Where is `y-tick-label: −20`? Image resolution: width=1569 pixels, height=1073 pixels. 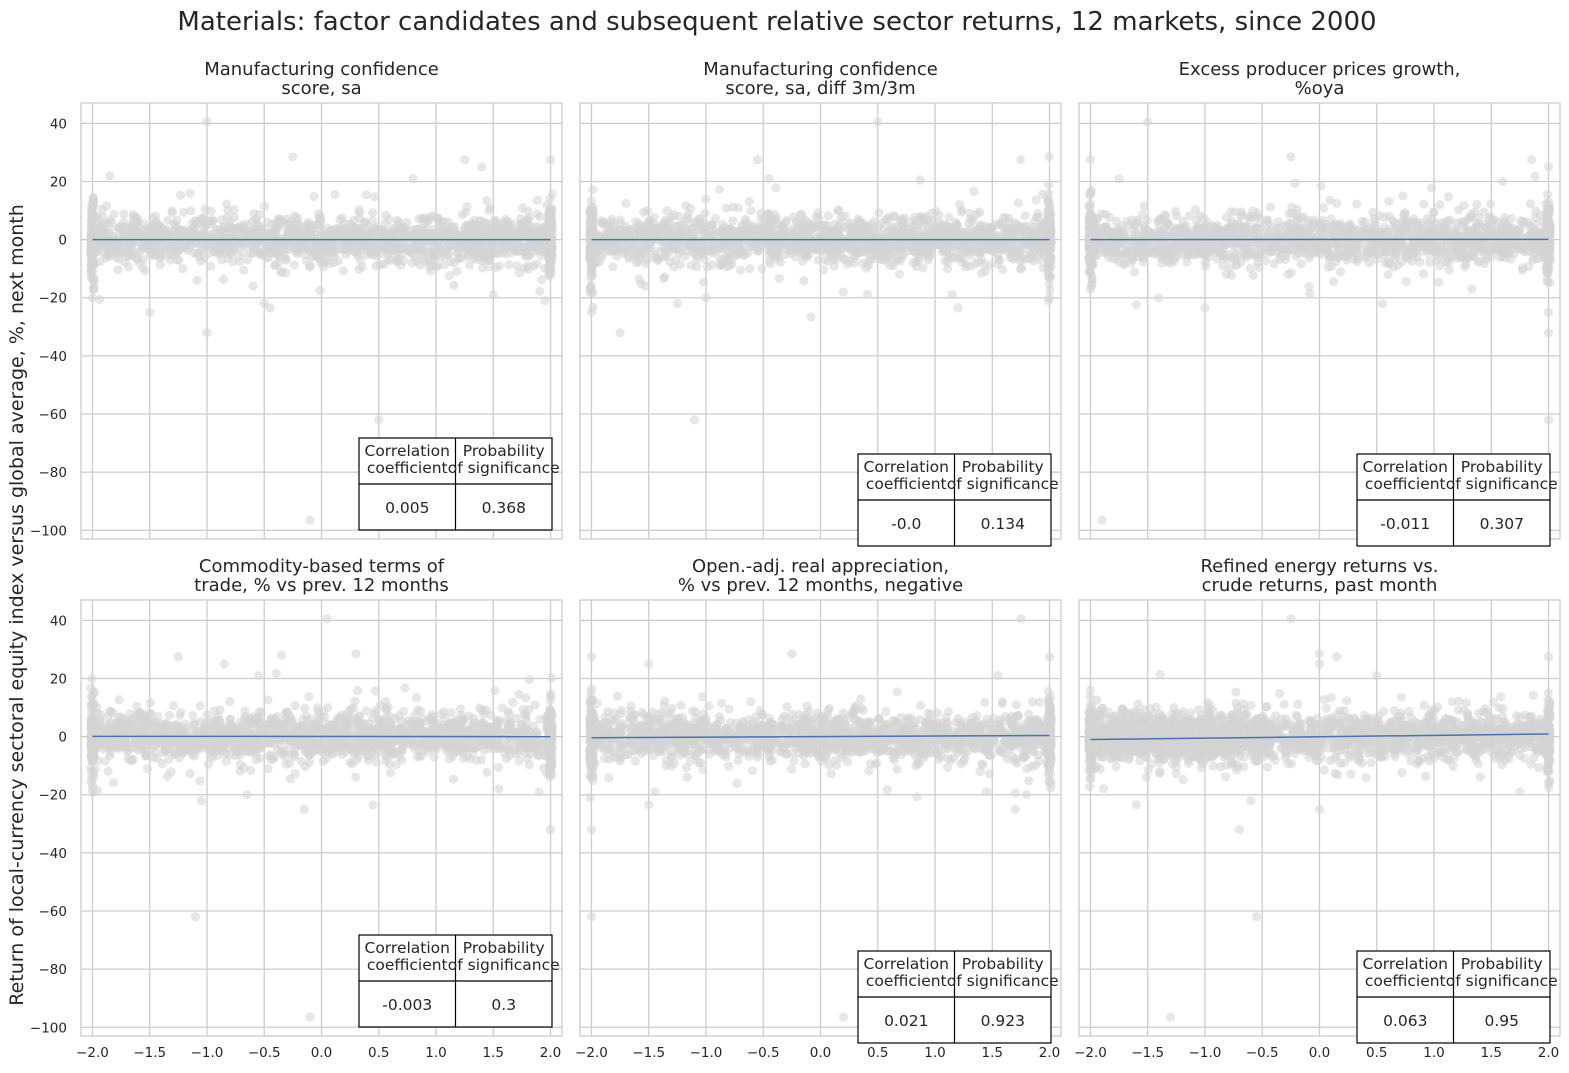 y-tick-label: −20 is located at coordinates (53, 299).